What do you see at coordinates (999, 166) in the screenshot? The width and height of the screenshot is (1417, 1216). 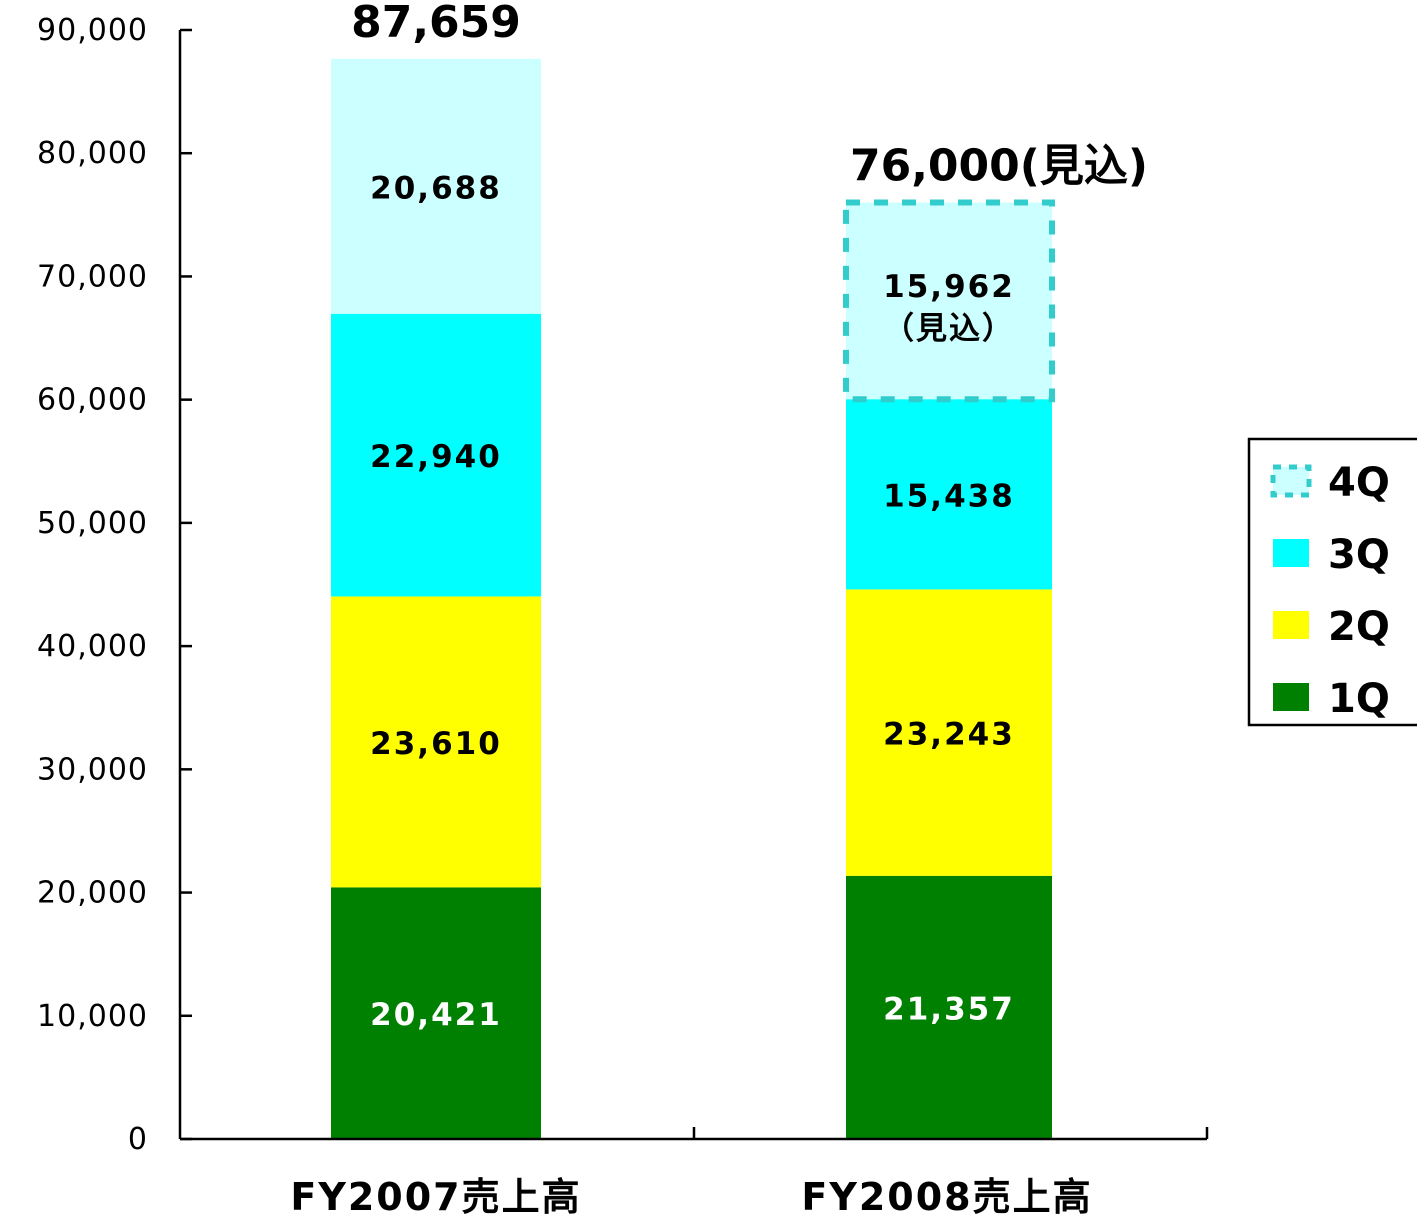 I see `total-label-2: 76,000(見込)` at bounding box center [999, 166].